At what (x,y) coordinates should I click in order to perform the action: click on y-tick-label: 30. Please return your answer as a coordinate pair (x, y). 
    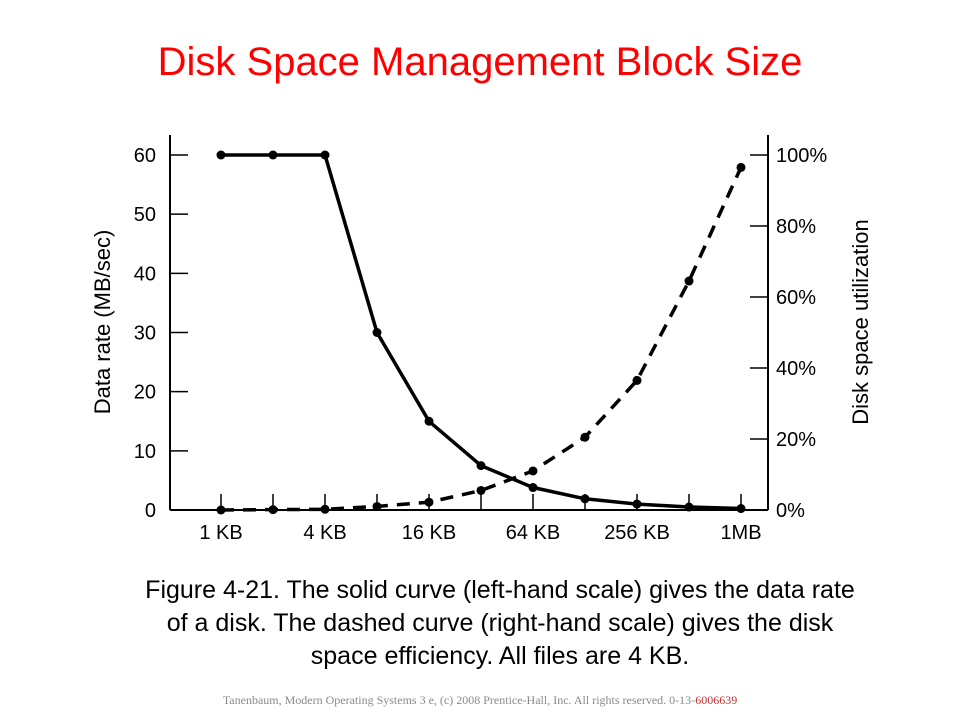
    Looking at the image, I should click on (145, 334).